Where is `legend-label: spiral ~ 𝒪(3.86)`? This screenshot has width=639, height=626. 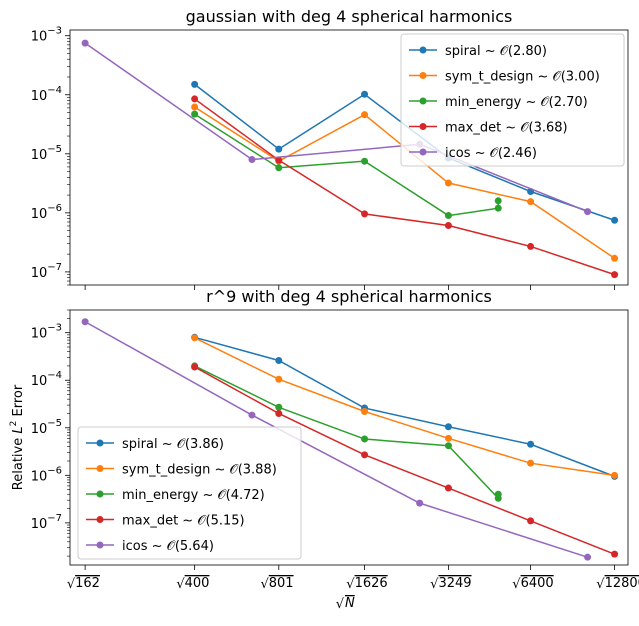
legend-label: spiral ~ 𝒪(3.86) is located at coordinates (173, 444).